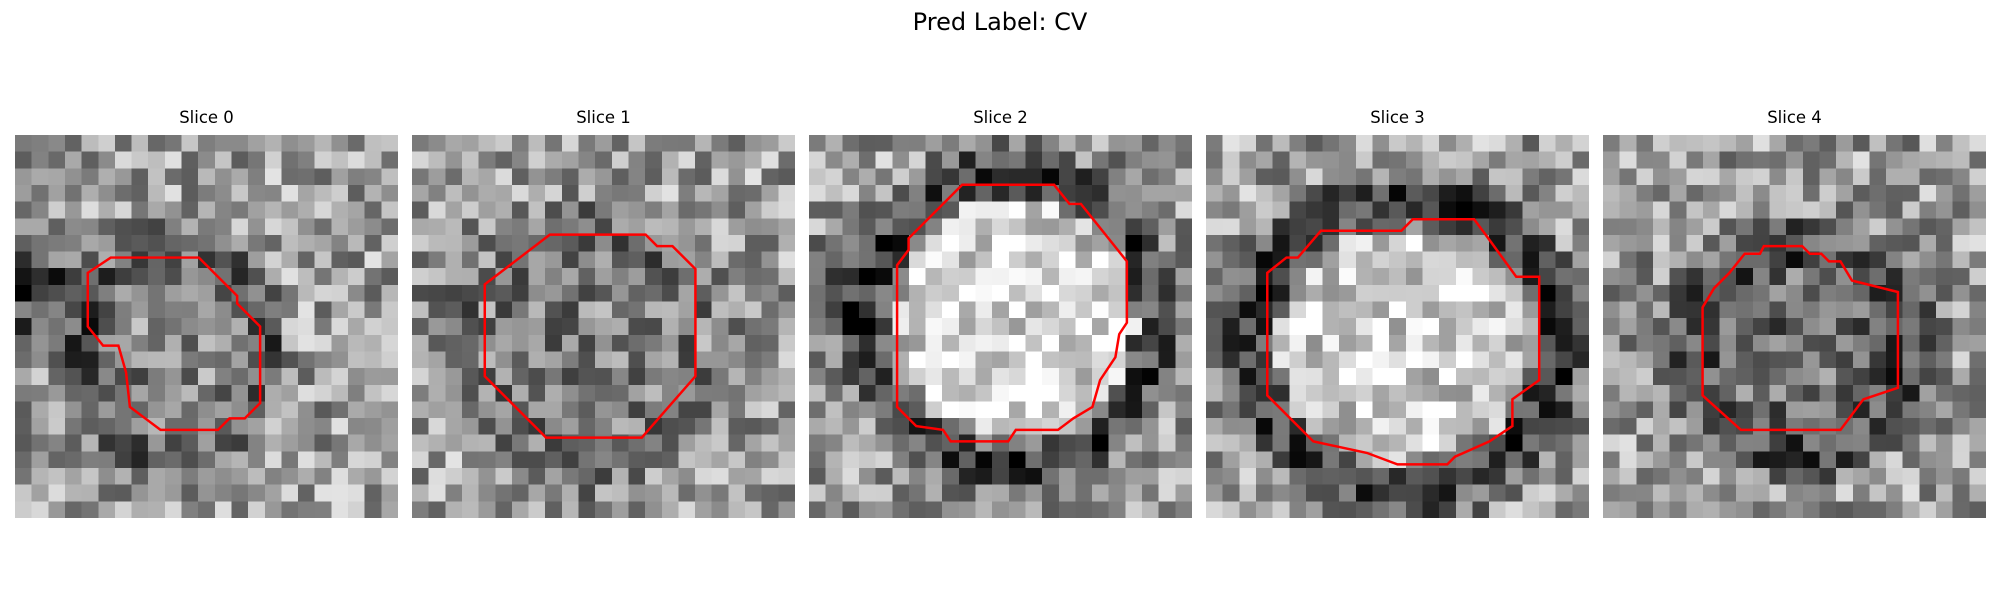  I want to click on slice-panel-4: Slice 4, so click(1794, 313).